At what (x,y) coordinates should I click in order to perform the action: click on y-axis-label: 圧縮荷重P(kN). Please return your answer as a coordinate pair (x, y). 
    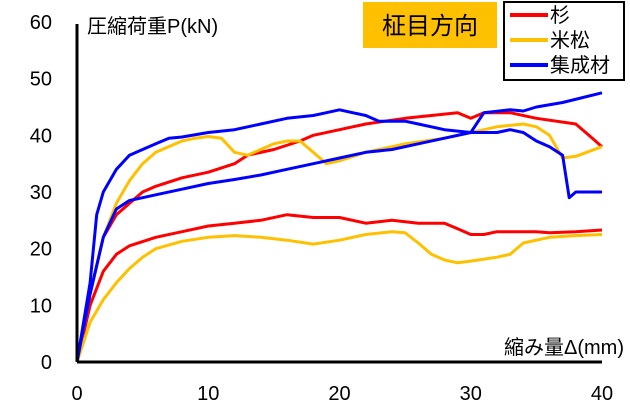
    Looking at the image, I should click on (152, 26).